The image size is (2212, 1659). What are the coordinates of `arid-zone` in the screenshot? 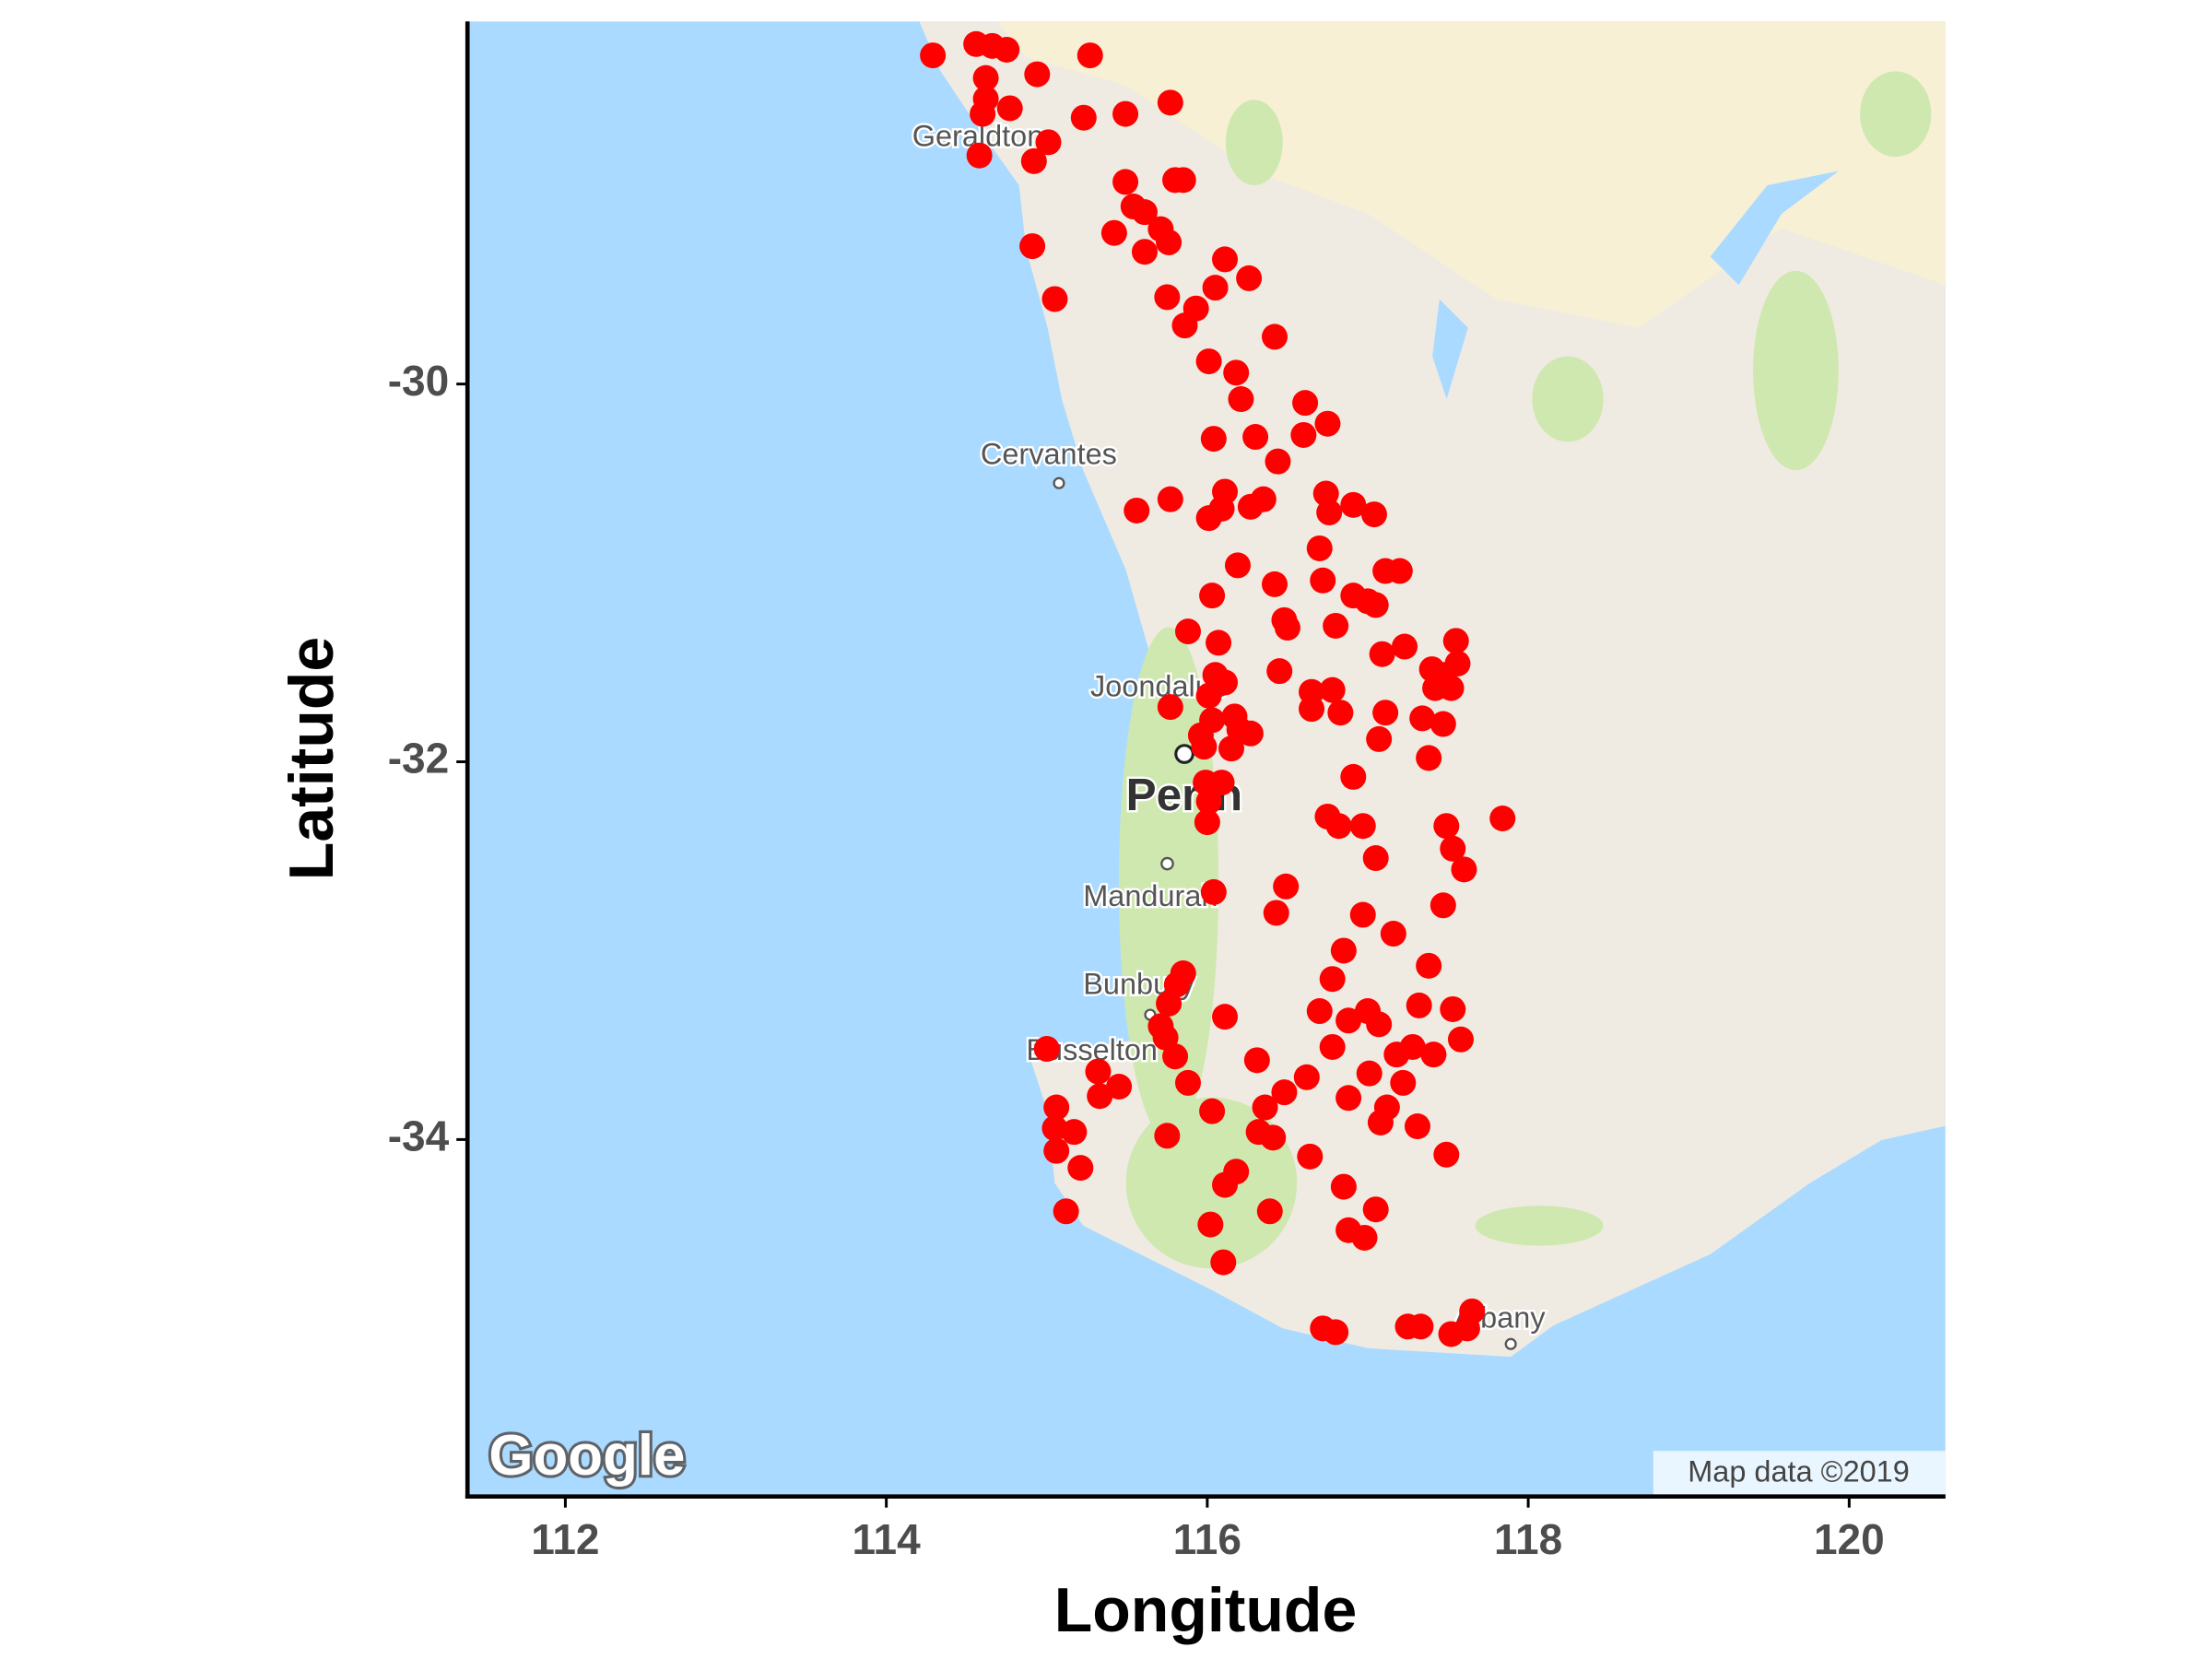 It's located at (1471, 174).